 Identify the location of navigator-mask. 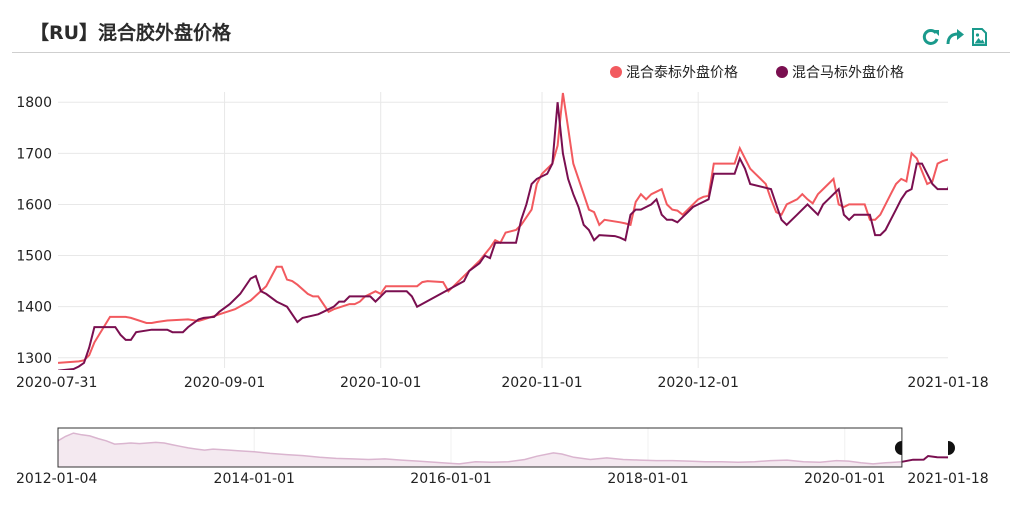
(480, 447).